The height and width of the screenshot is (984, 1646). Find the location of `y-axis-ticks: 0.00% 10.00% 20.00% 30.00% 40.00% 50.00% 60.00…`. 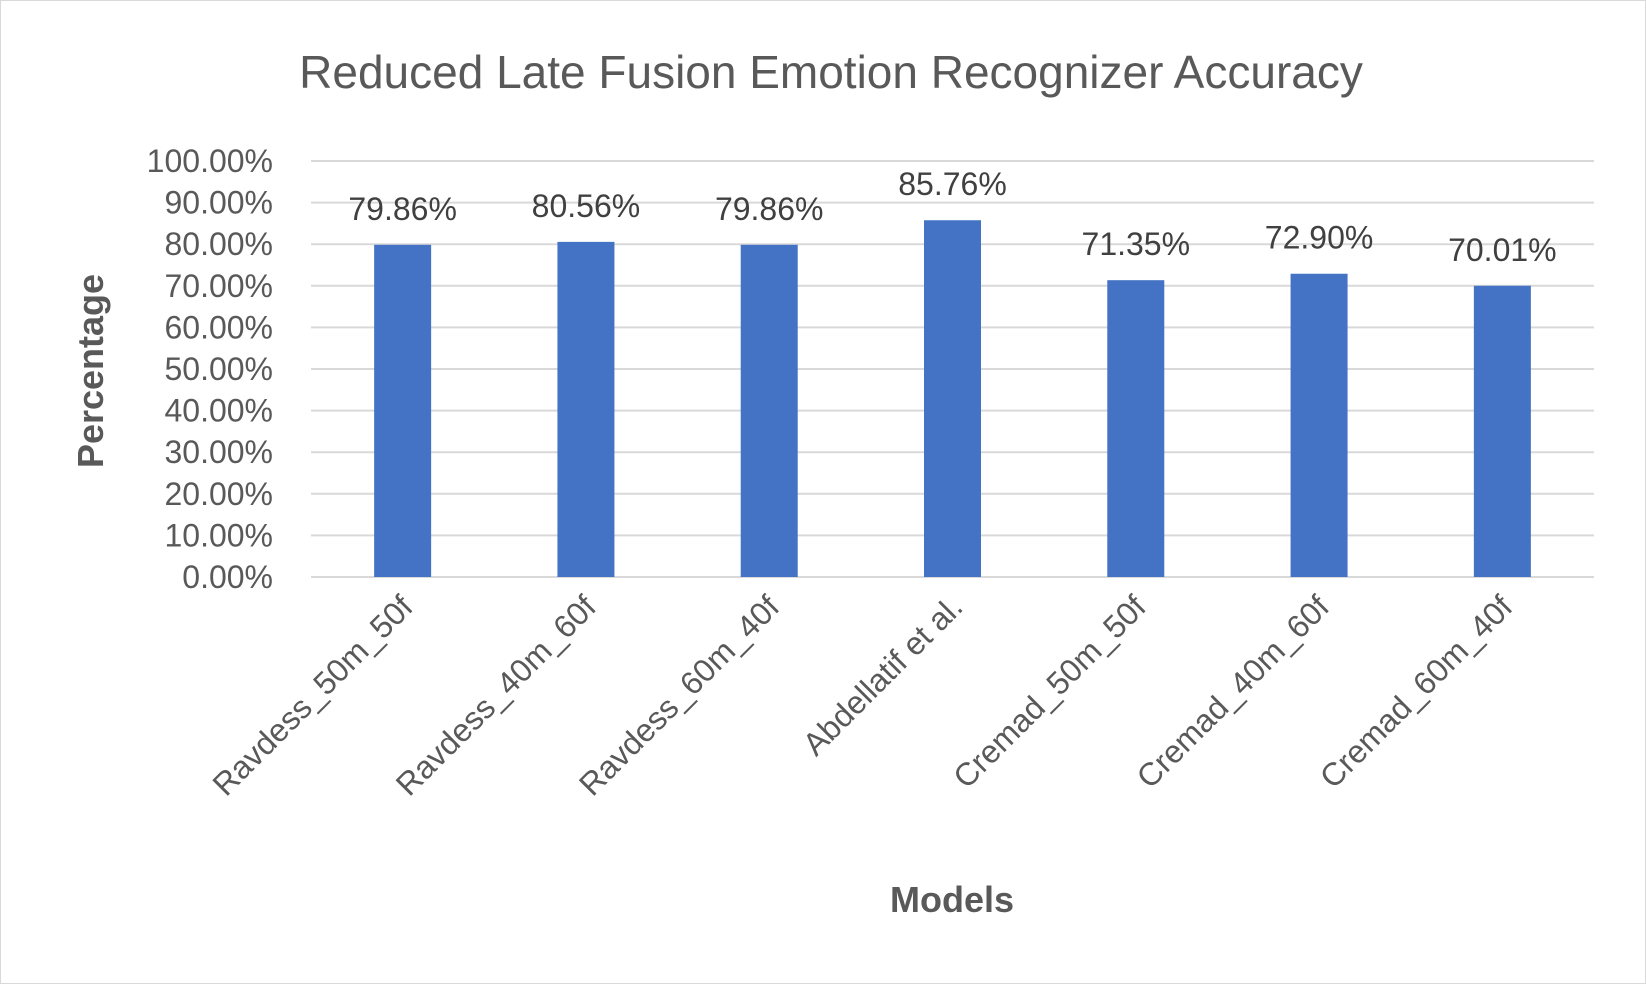

y-axis-ticks: 0.00% 10.00% 20.00% 30.00% 40.00% 50.00% 60.00… is located at coordinates (210, 369).